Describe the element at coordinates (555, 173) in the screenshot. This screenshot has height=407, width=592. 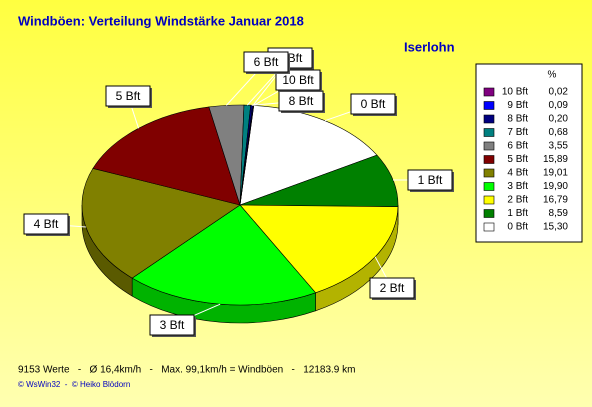
I see `legend-value: 19,01` at that location.